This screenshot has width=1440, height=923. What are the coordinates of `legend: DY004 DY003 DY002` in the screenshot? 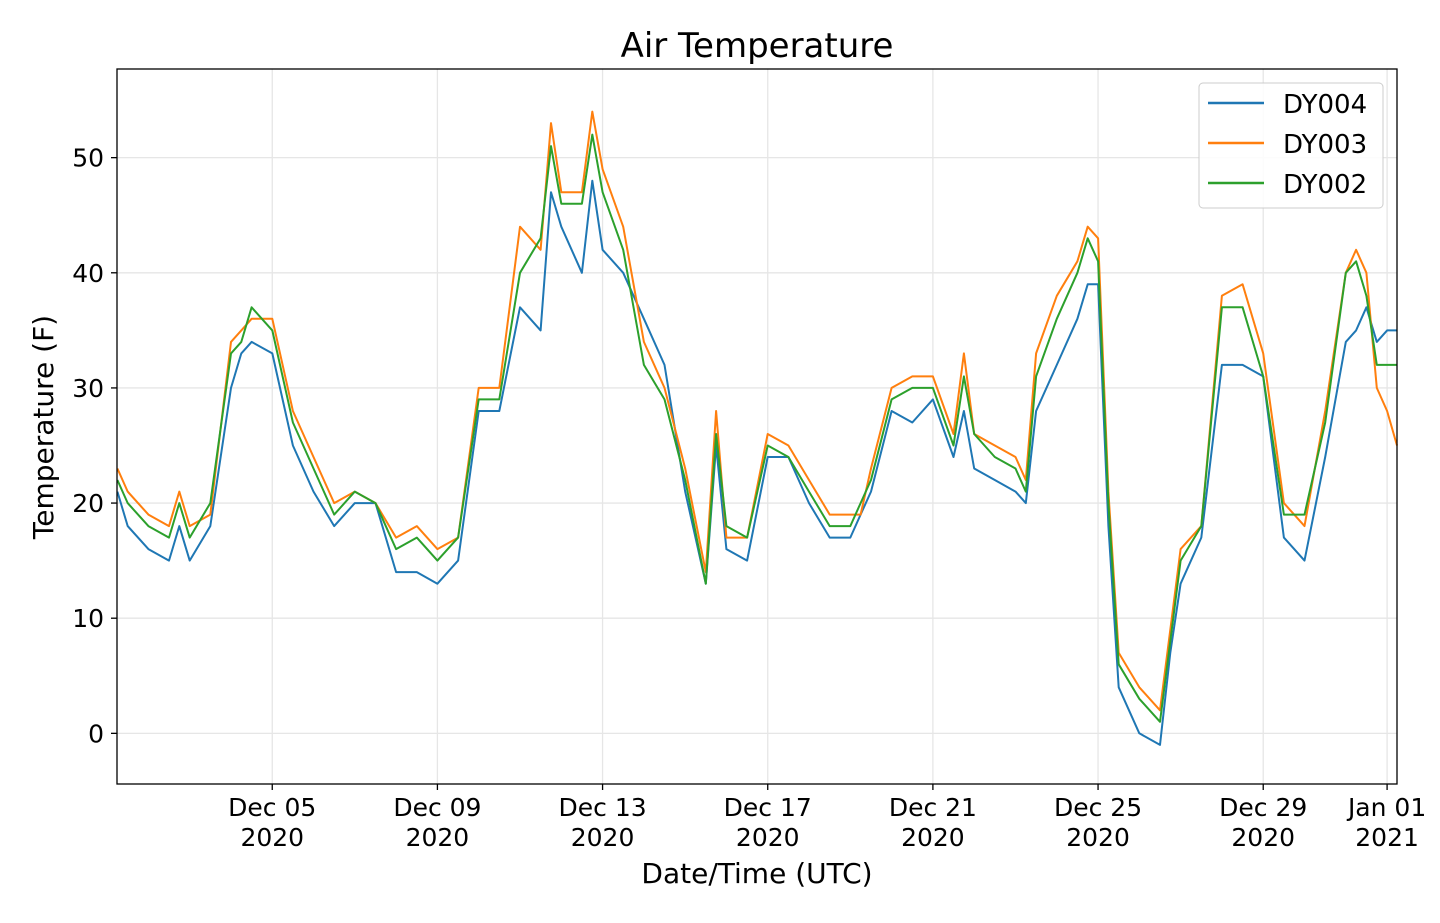 It's located at (1291, 145).